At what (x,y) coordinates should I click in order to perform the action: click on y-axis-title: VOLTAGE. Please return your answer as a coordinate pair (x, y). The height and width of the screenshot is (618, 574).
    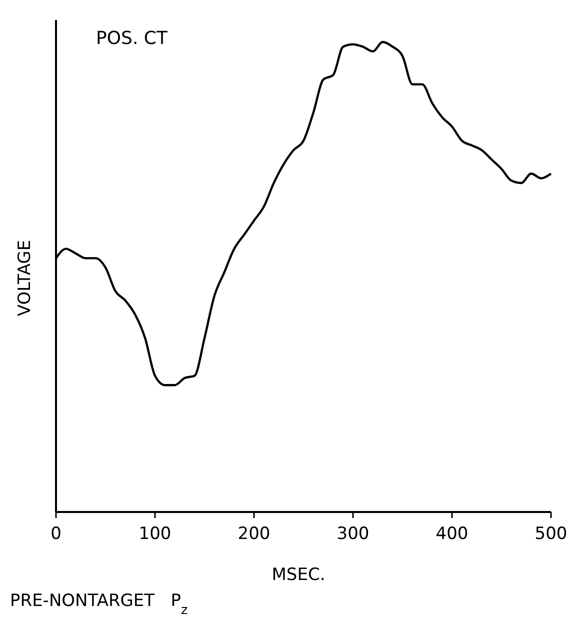
    Looking at the image, I should click on (25, 278).